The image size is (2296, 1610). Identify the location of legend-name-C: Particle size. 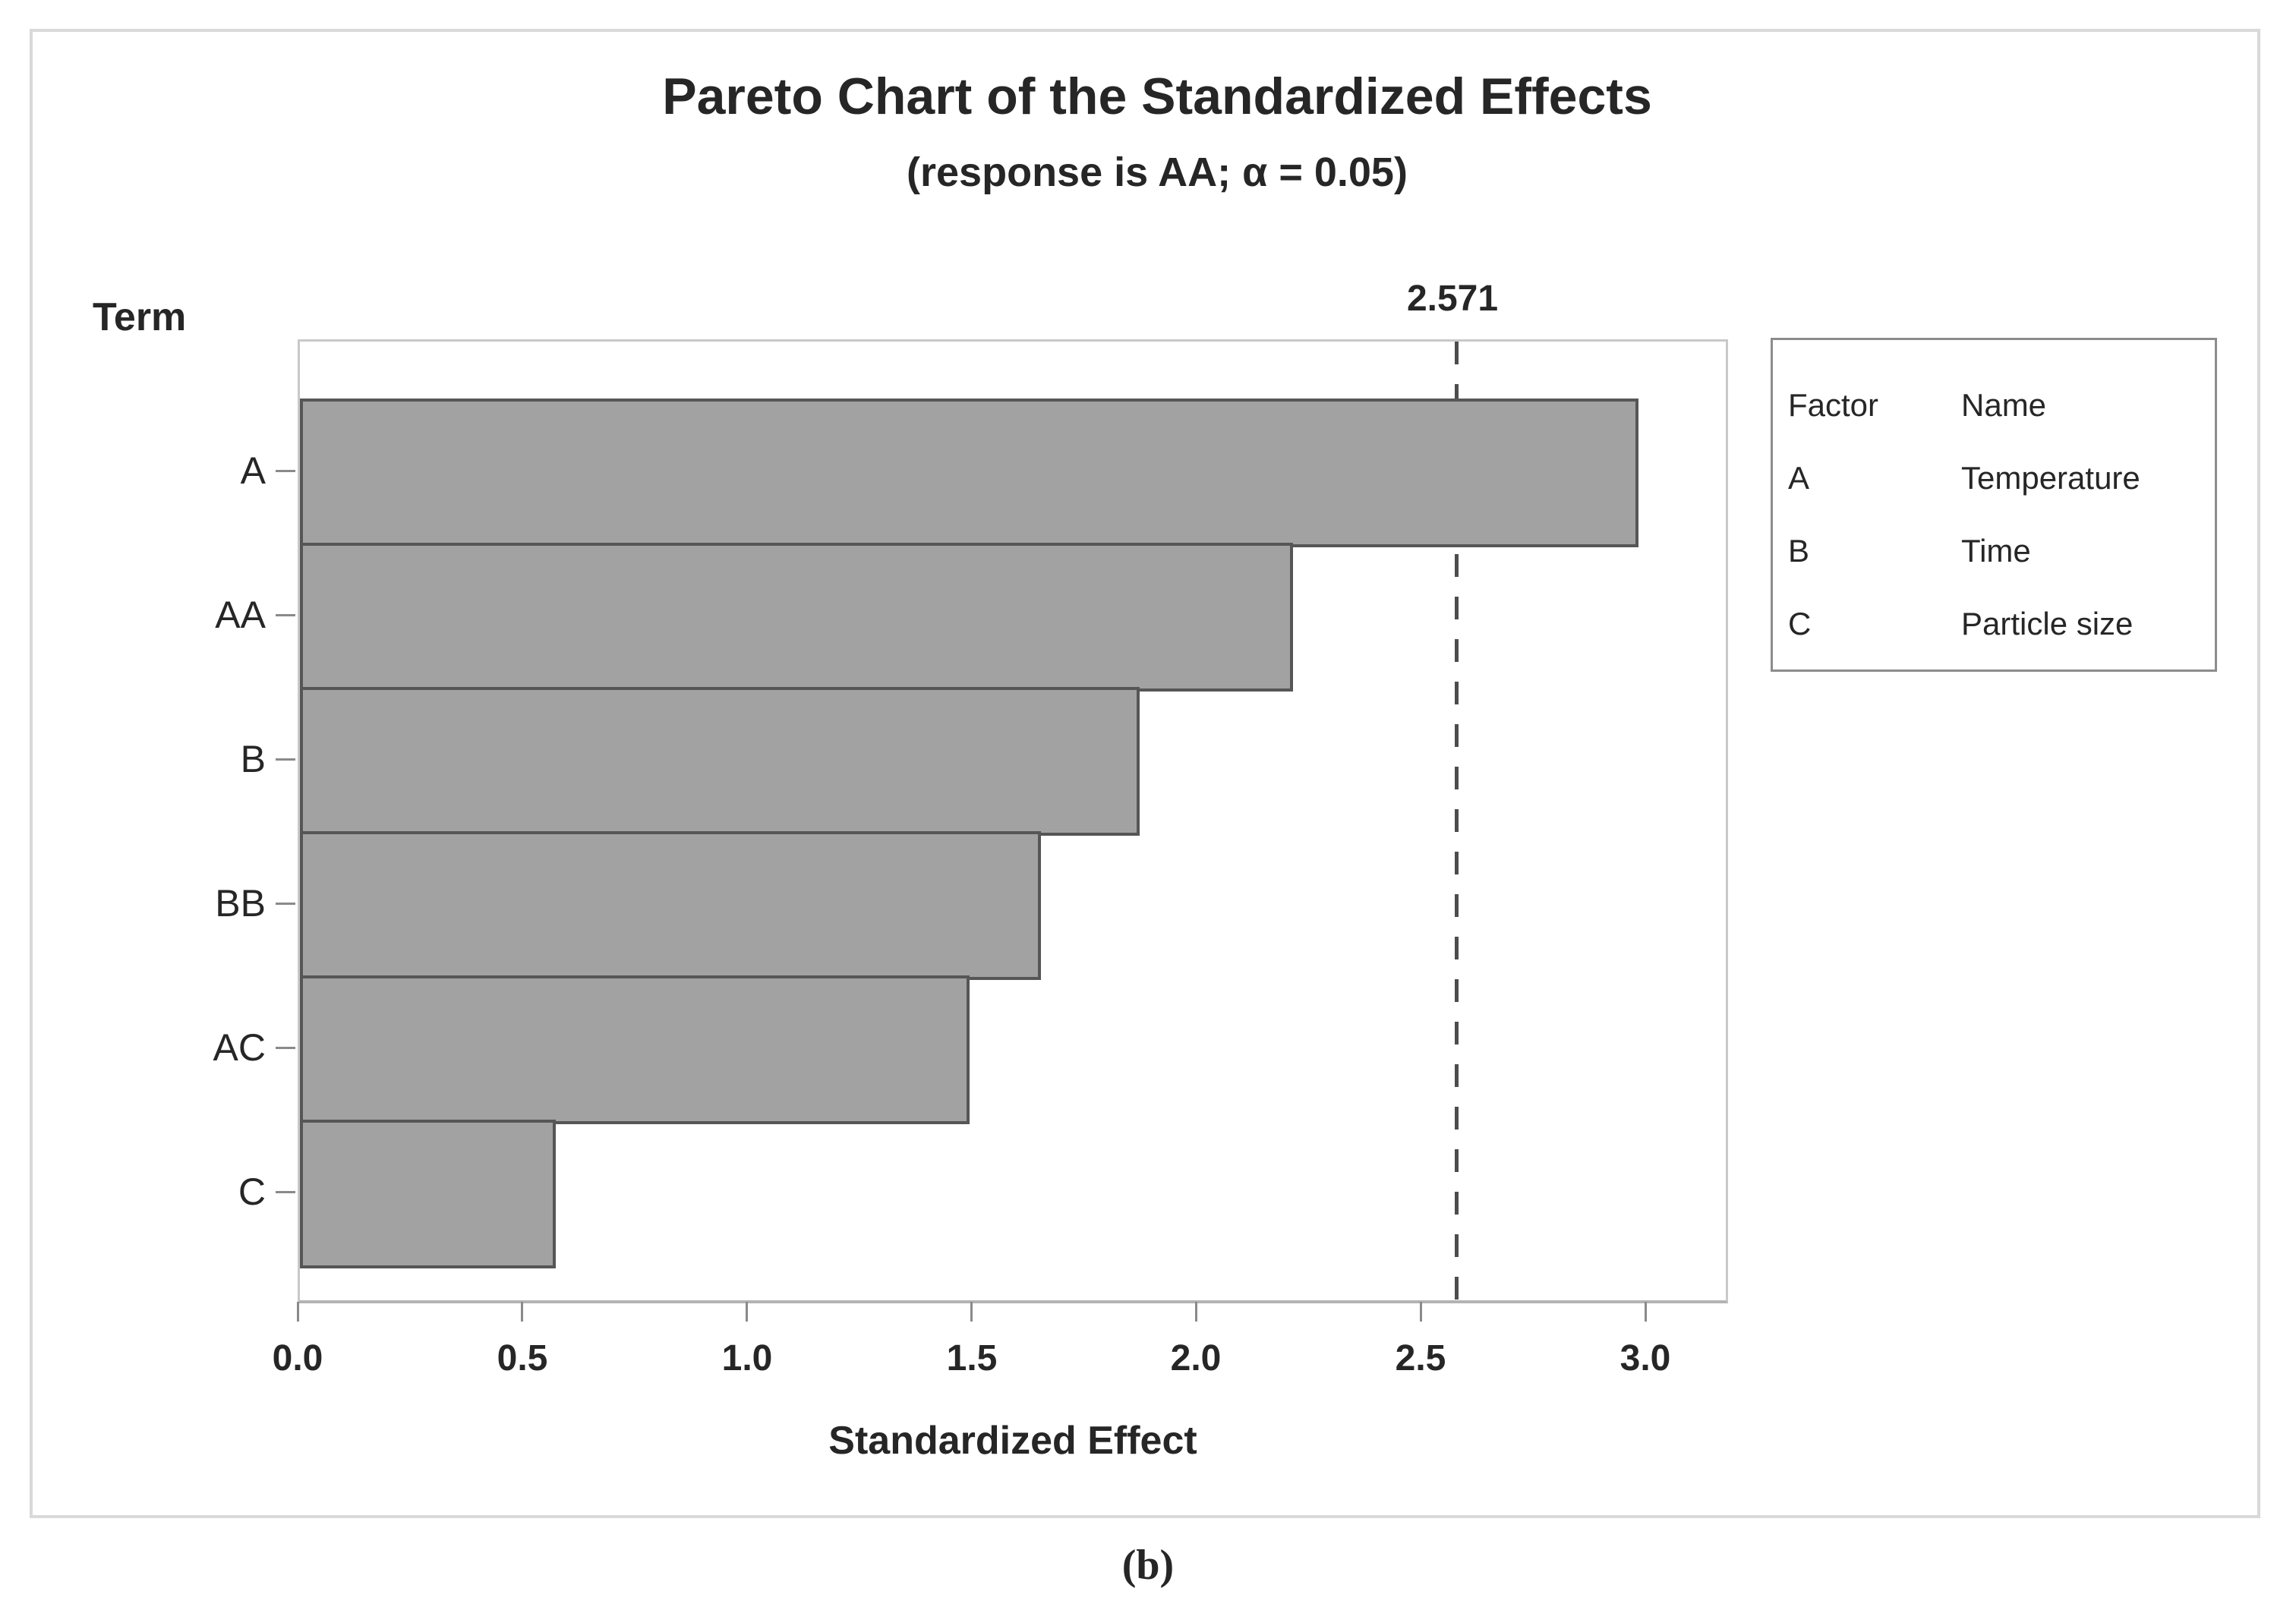
(2048, 623).